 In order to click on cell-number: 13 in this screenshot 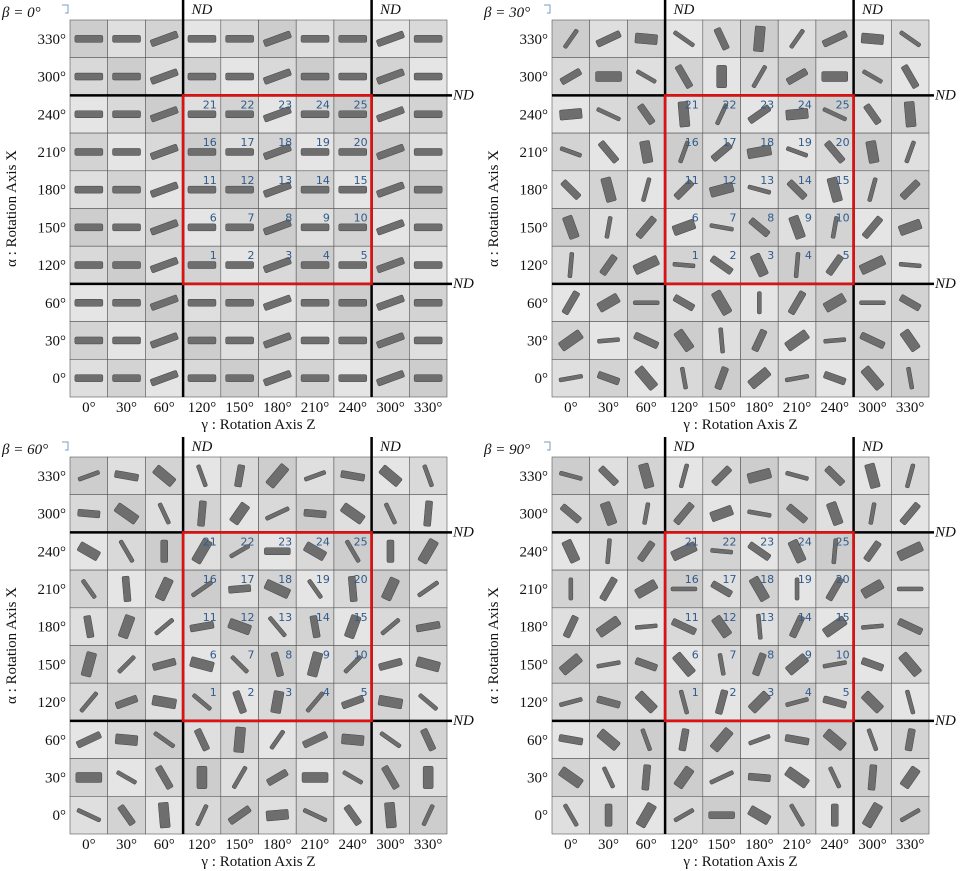, I will do `click(767, 617)`.